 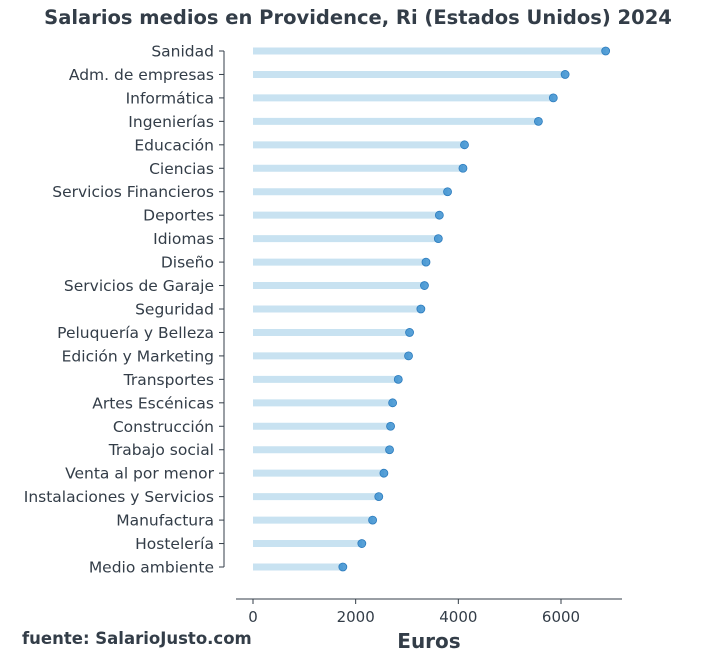 I want to click on x-tick-label-2: 4000, so click(x=458, y=617).